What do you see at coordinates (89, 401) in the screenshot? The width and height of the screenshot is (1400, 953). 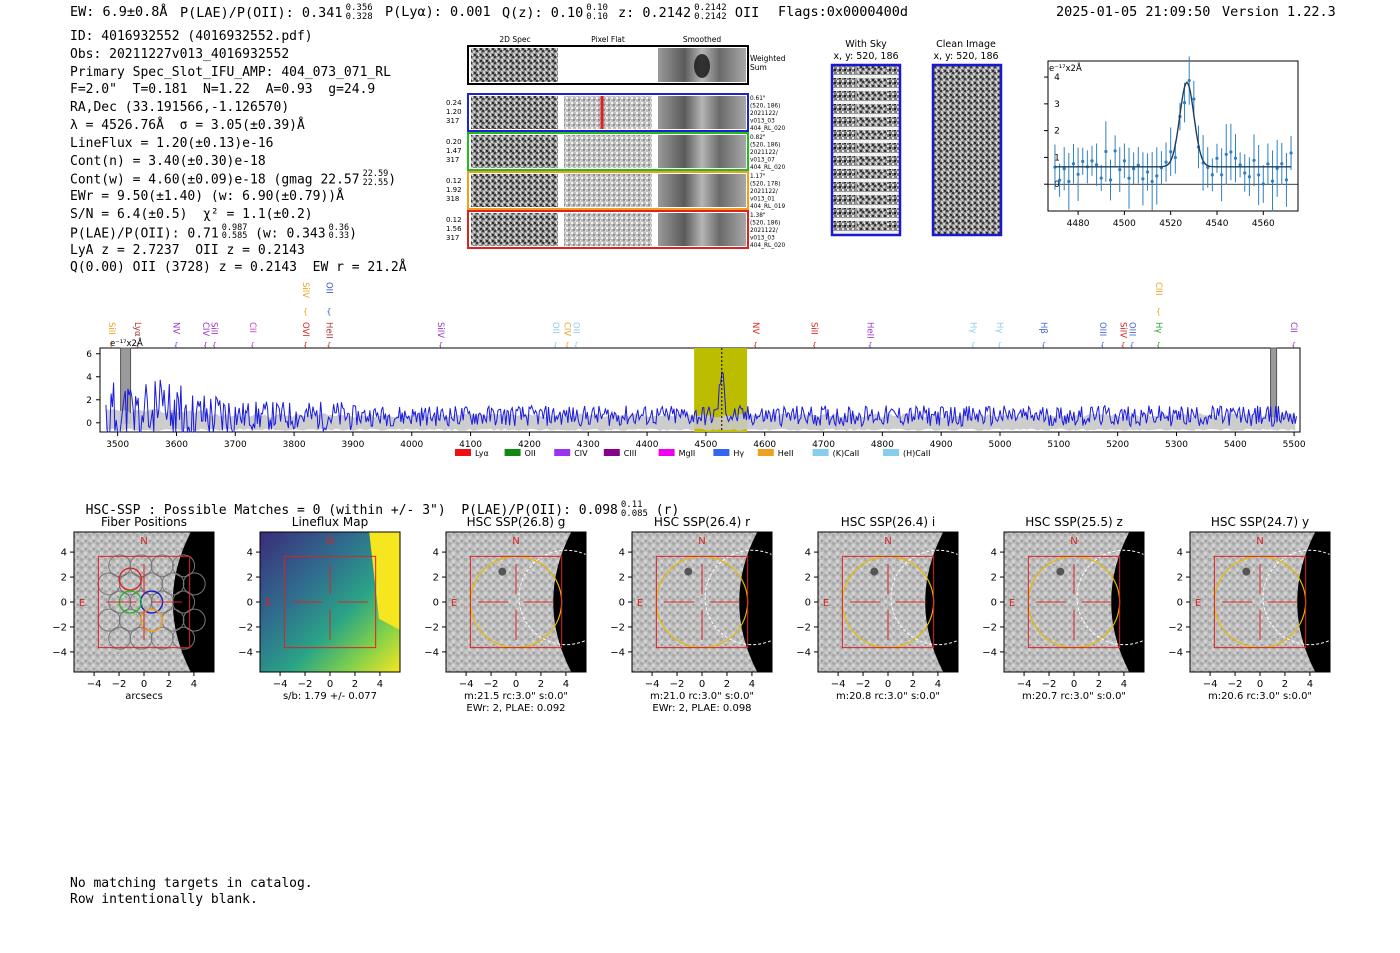 I see `full-ytick-label: 2` at bounding box center [89, 401].